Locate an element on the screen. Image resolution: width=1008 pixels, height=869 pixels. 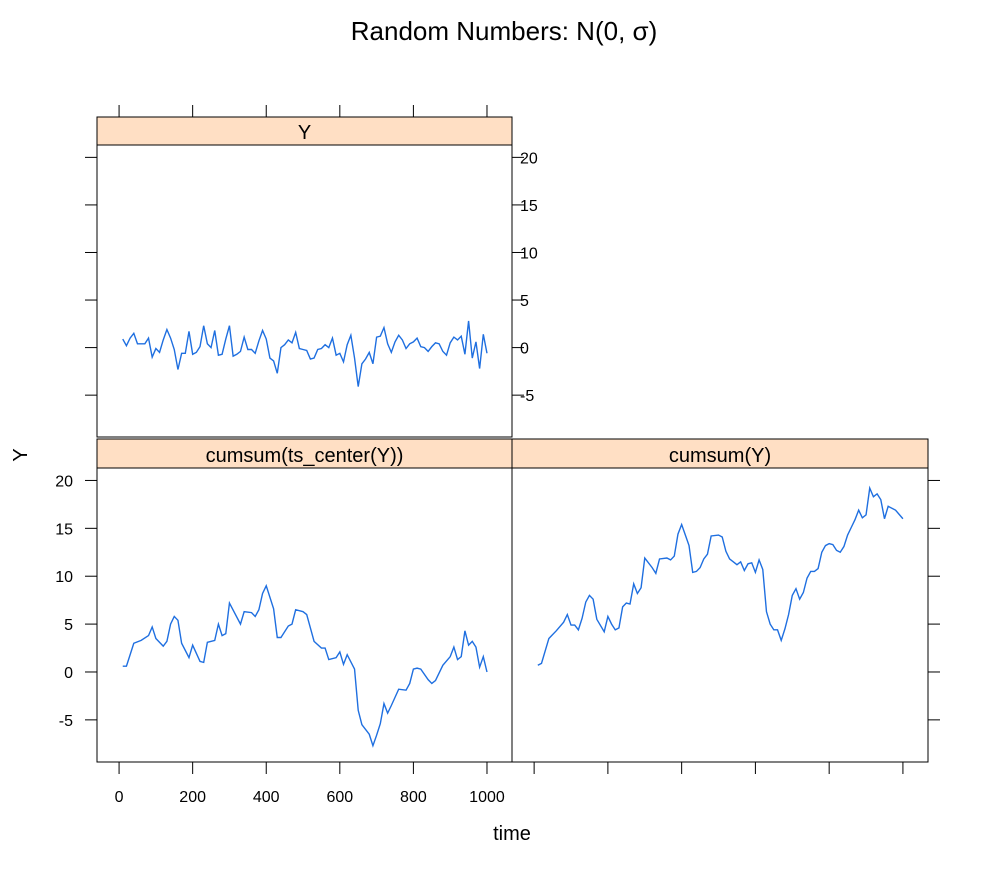
x-tick-label: 400 is located at coordinates (266, 797).